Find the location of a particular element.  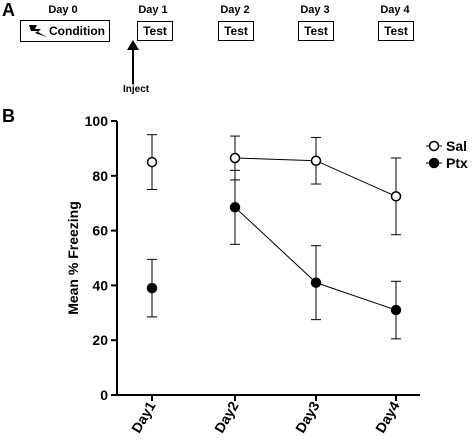

y-axis-label: Mean % Freezing is located at coordinates (73, 258).